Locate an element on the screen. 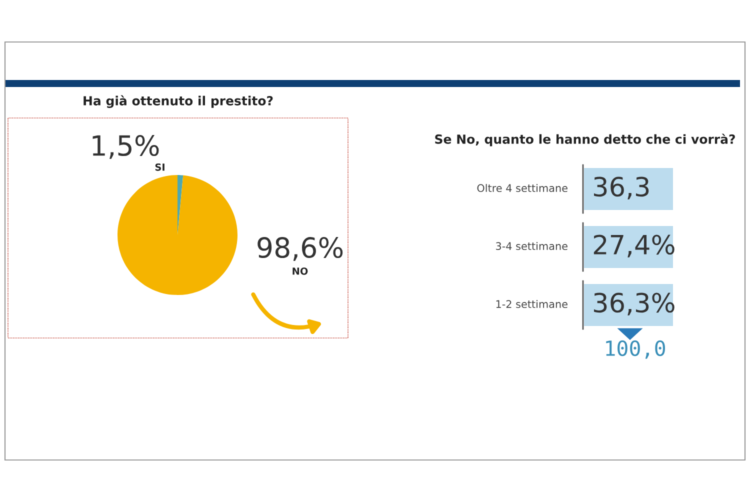 Image resolution: width=750 pixels, height=500 pixels. text: Se No, quanto le hanno detto che ci vorrà? is located at coordinates (585, 140).